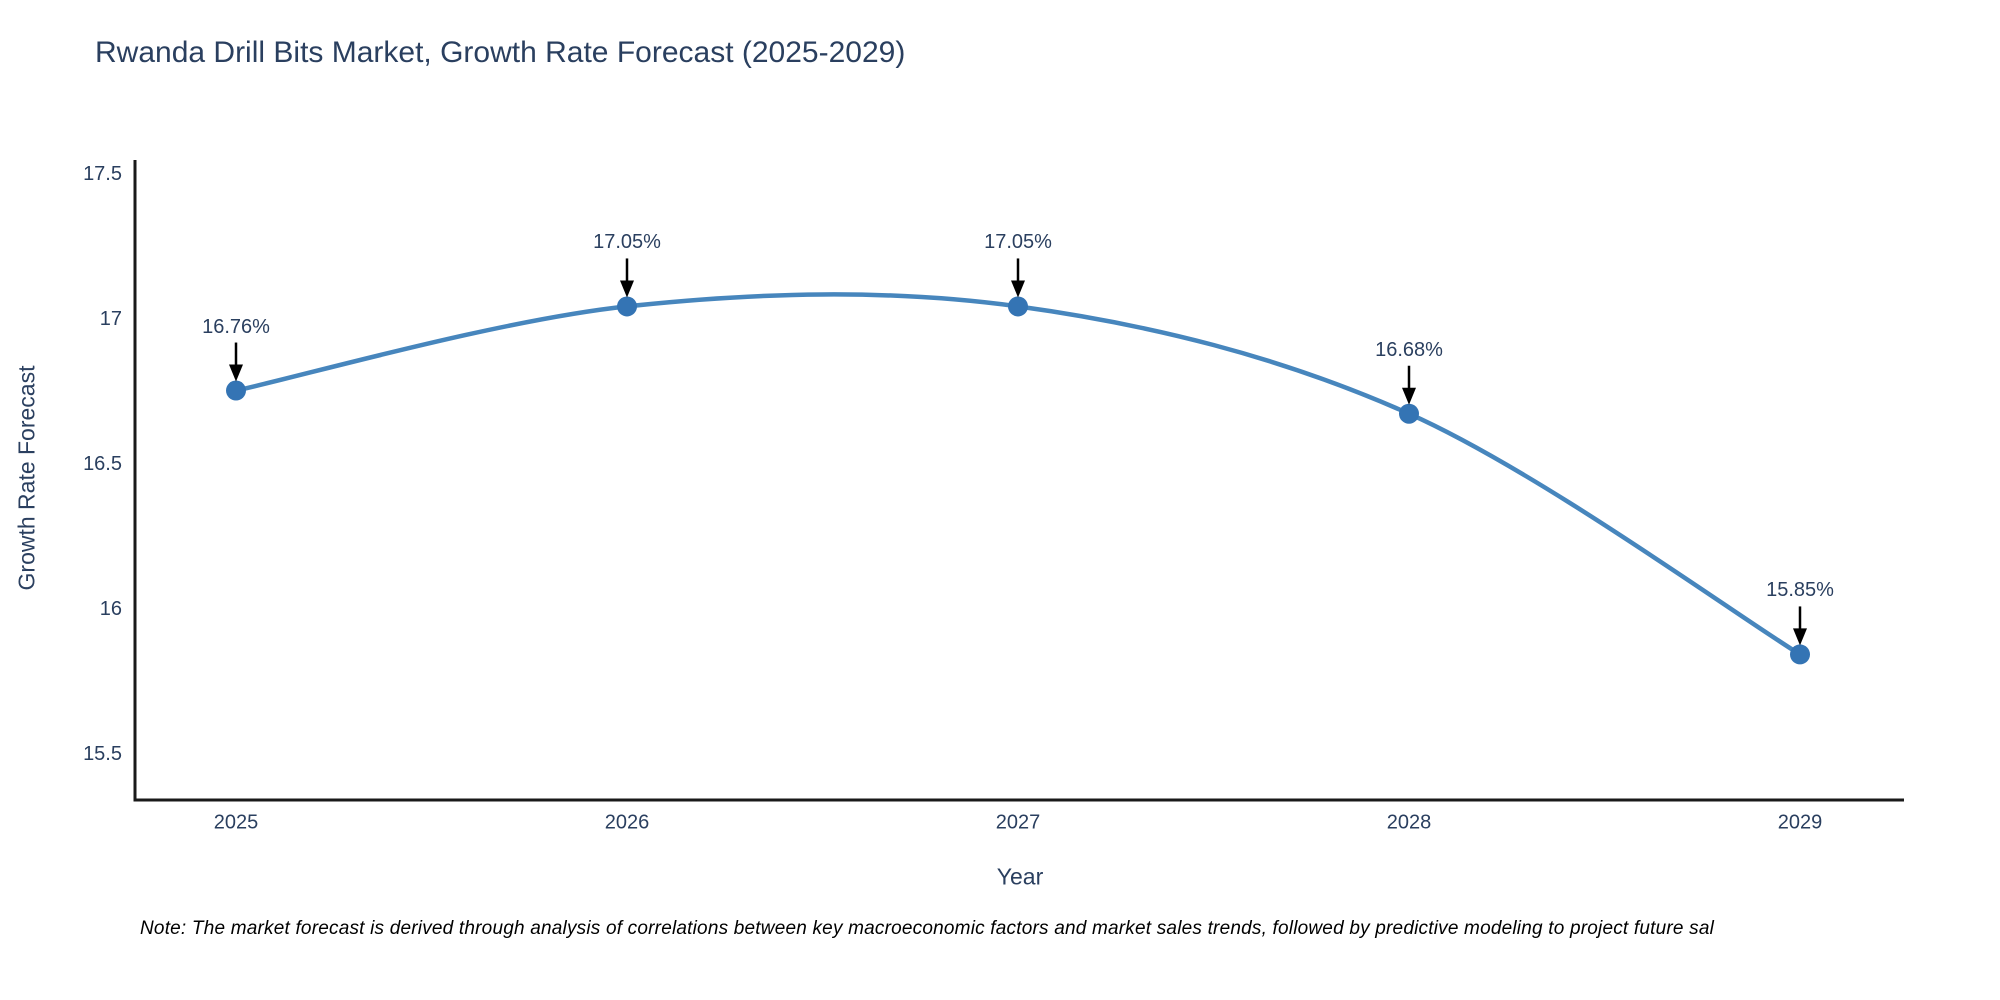  Describe the element at coordinates (1018, 822) in the screenshot. I see `x-tick-label-2027: 2027` at that location.